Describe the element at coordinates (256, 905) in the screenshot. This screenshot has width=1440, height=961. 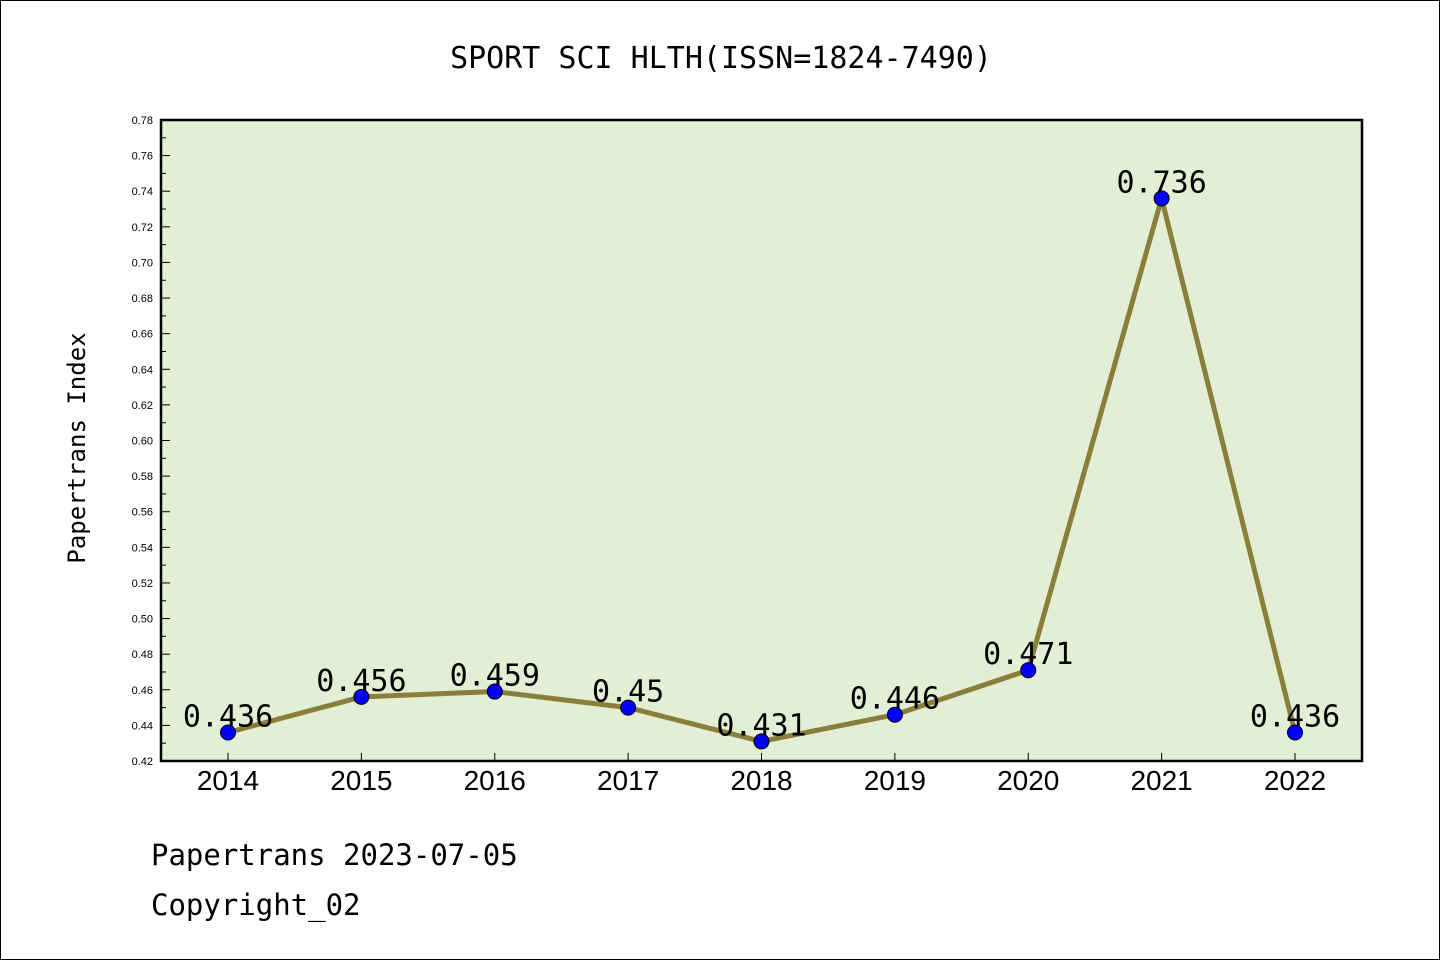
I see `footer-copyright: Copyright_02` at that location.